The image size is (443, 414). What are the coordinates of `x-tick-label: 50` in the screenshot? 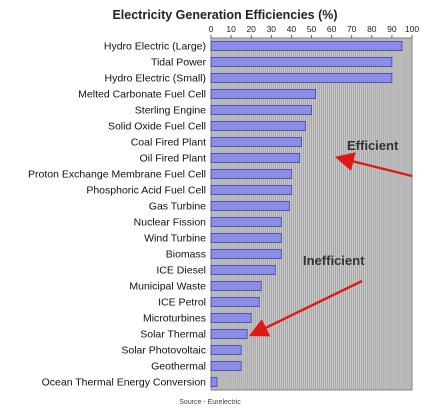 It's located at (312, 29).